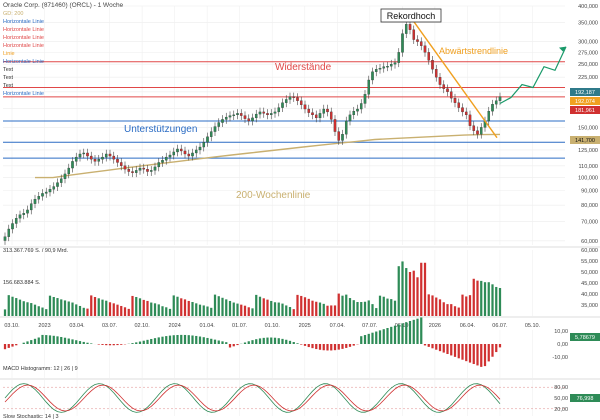 The height and width of the screenshot is (420, 600). What do you see at coordinates (588, 65) in the screenshot?
I see `price-tick-label: 250,000` at bounding box center [588, 65].